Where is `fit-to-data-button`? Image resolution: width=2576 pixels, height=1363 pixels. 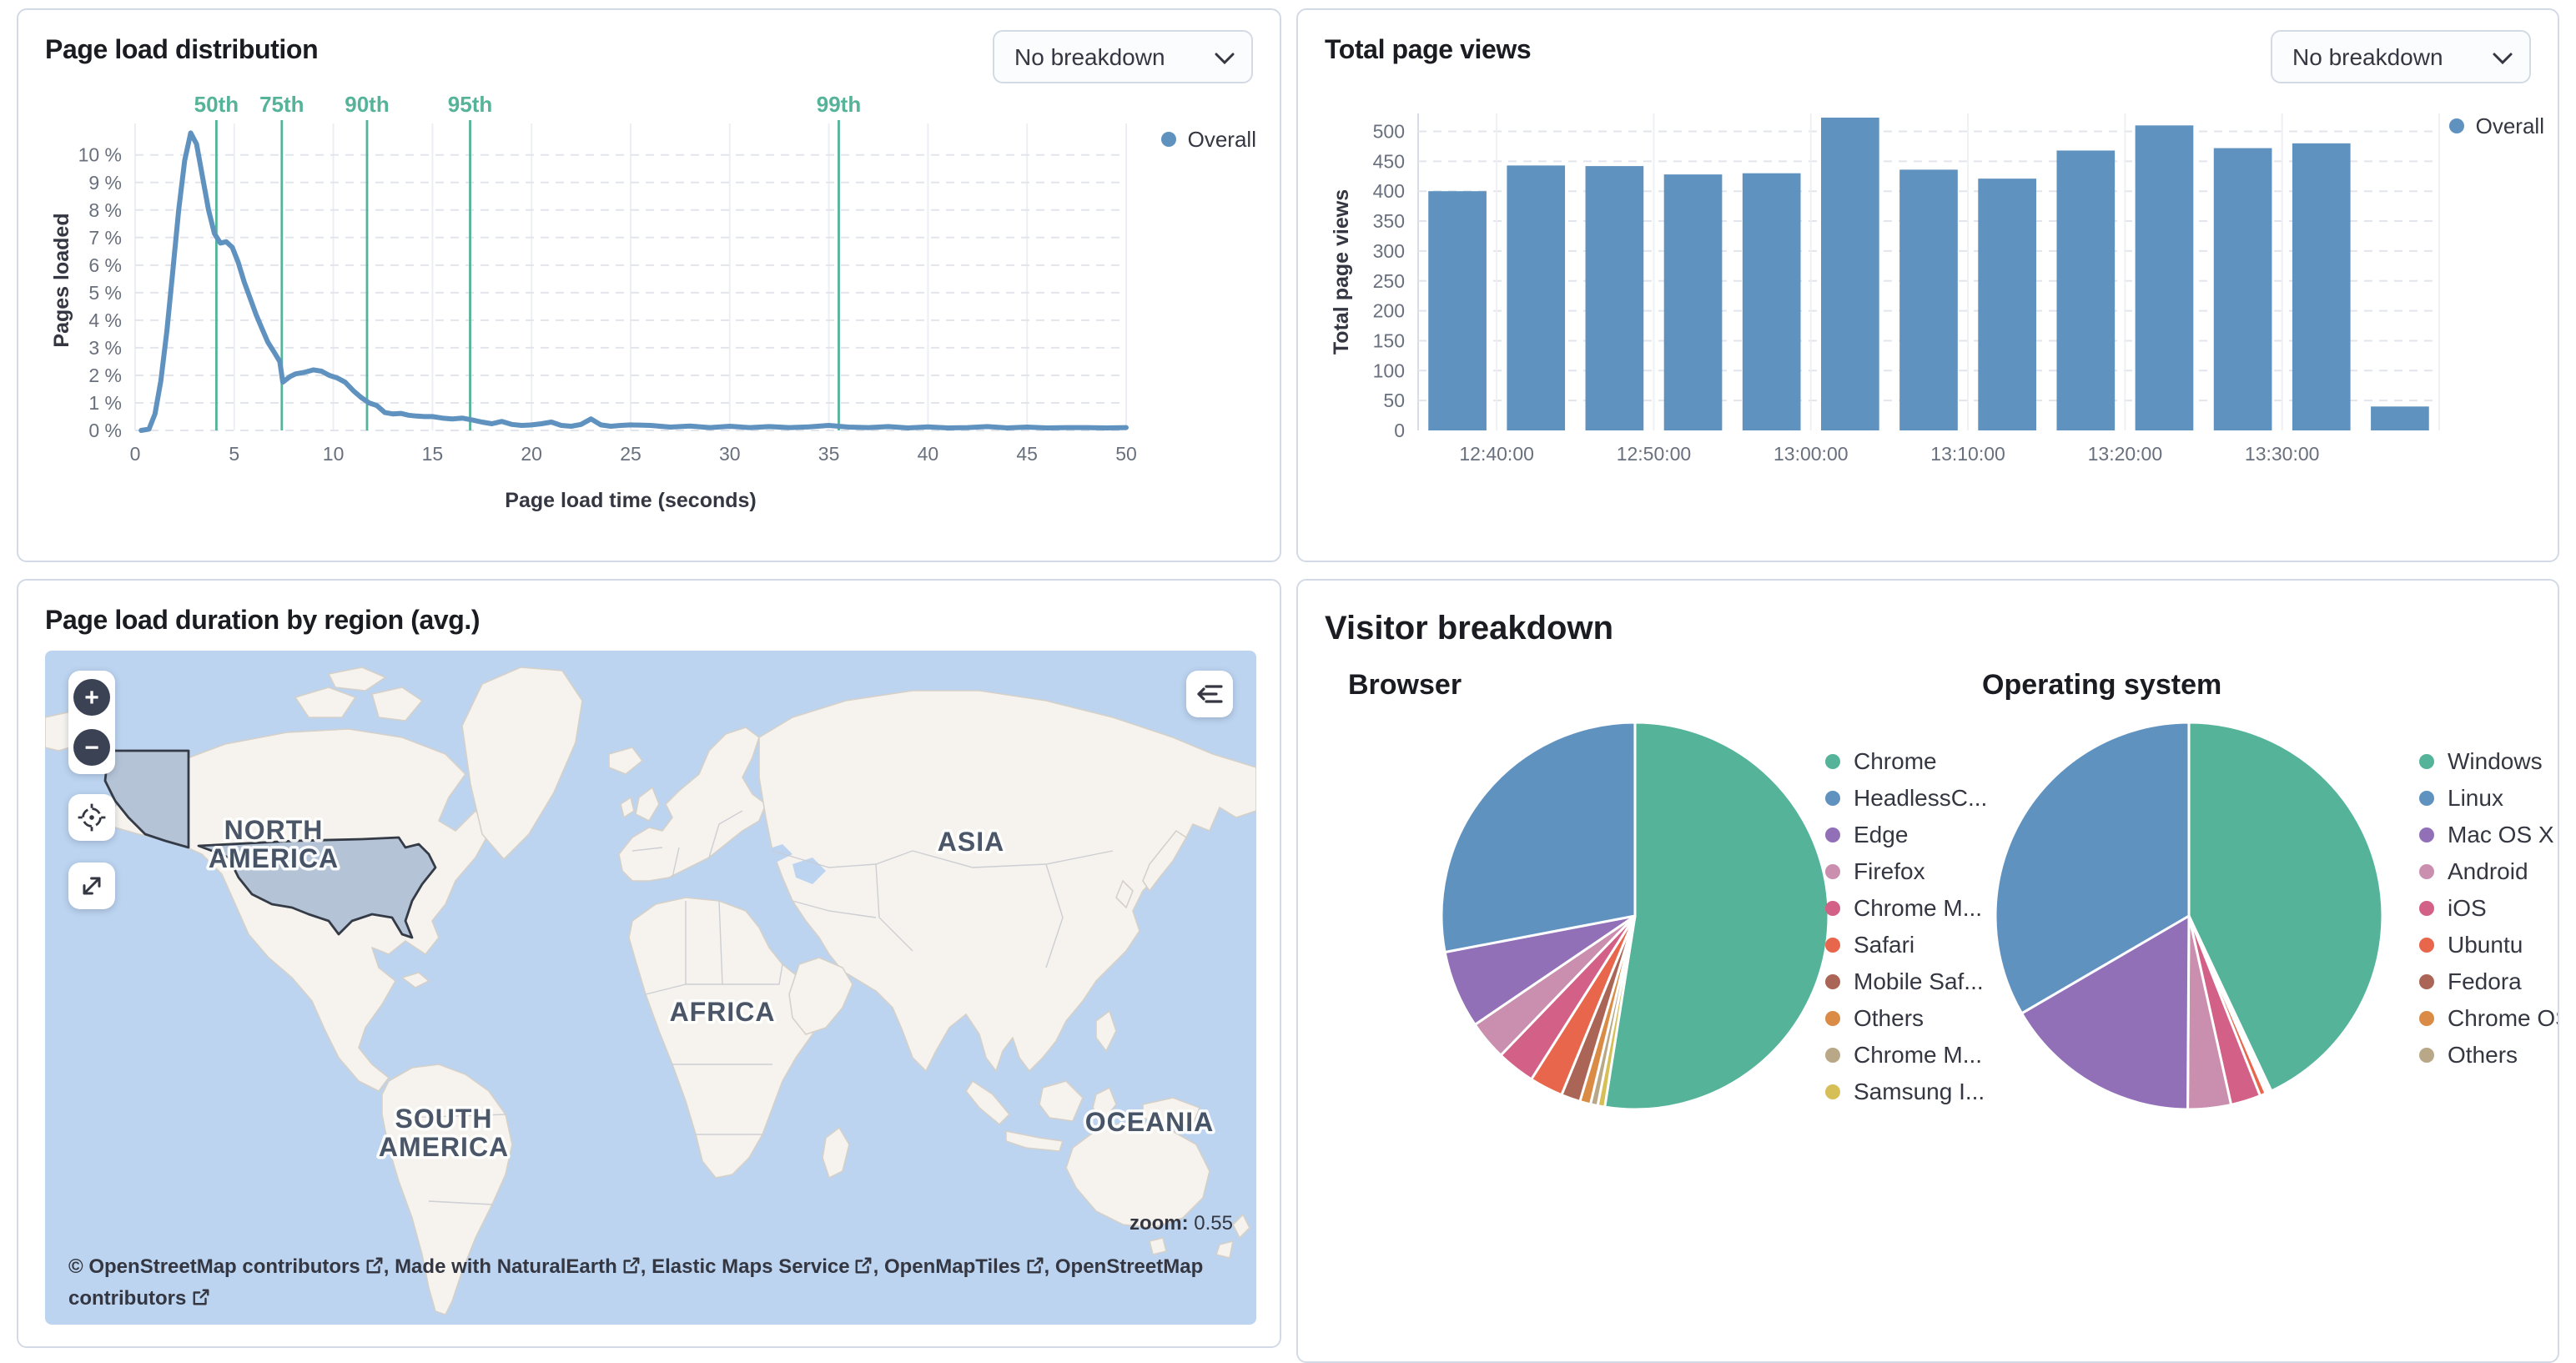 fit-to-data-button is located at coordinates (91, 817).